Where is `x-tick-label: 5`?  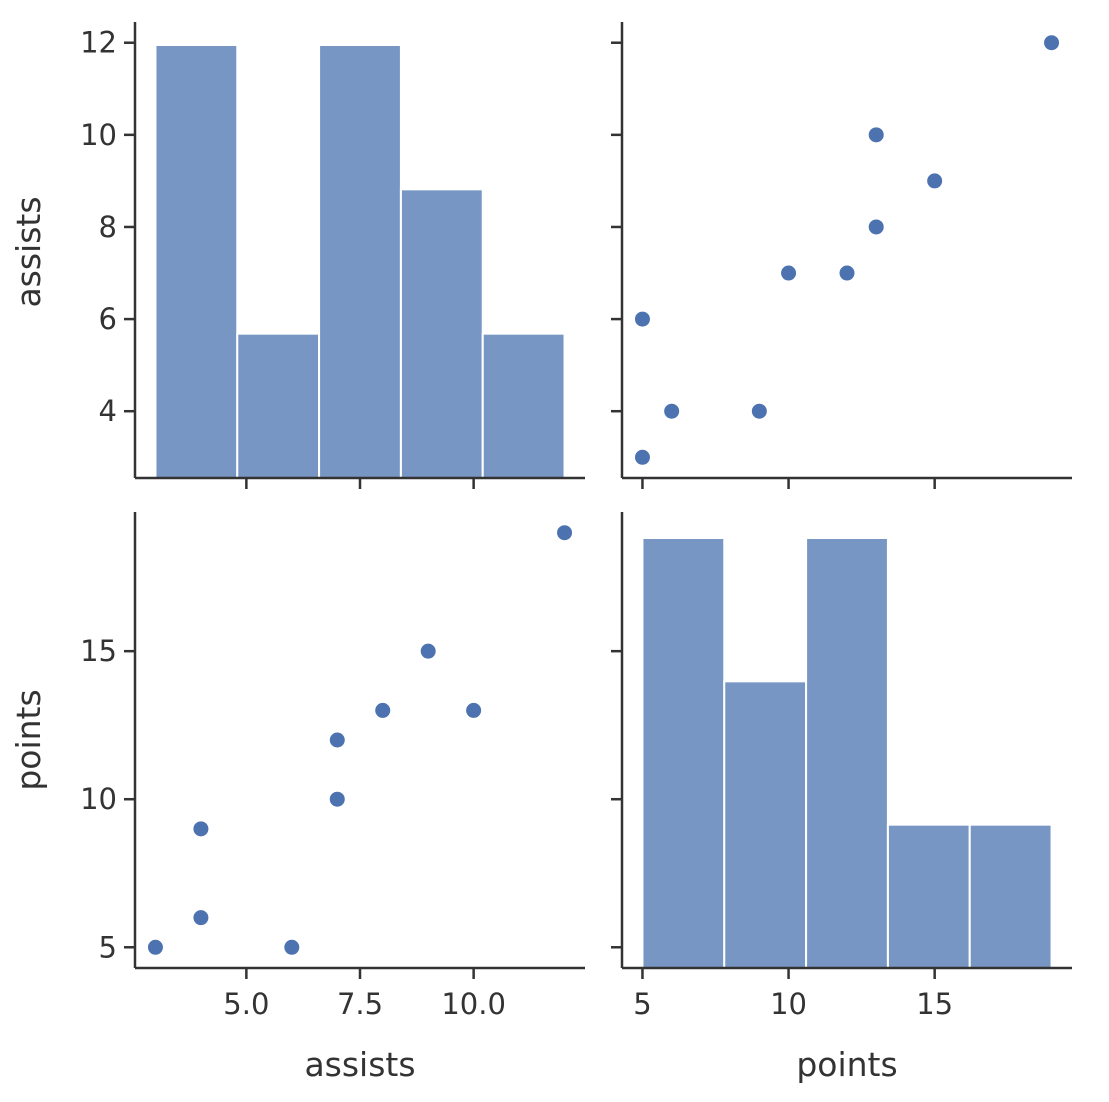
x-tick-label: 5 is located at coordinates (642, 1004).